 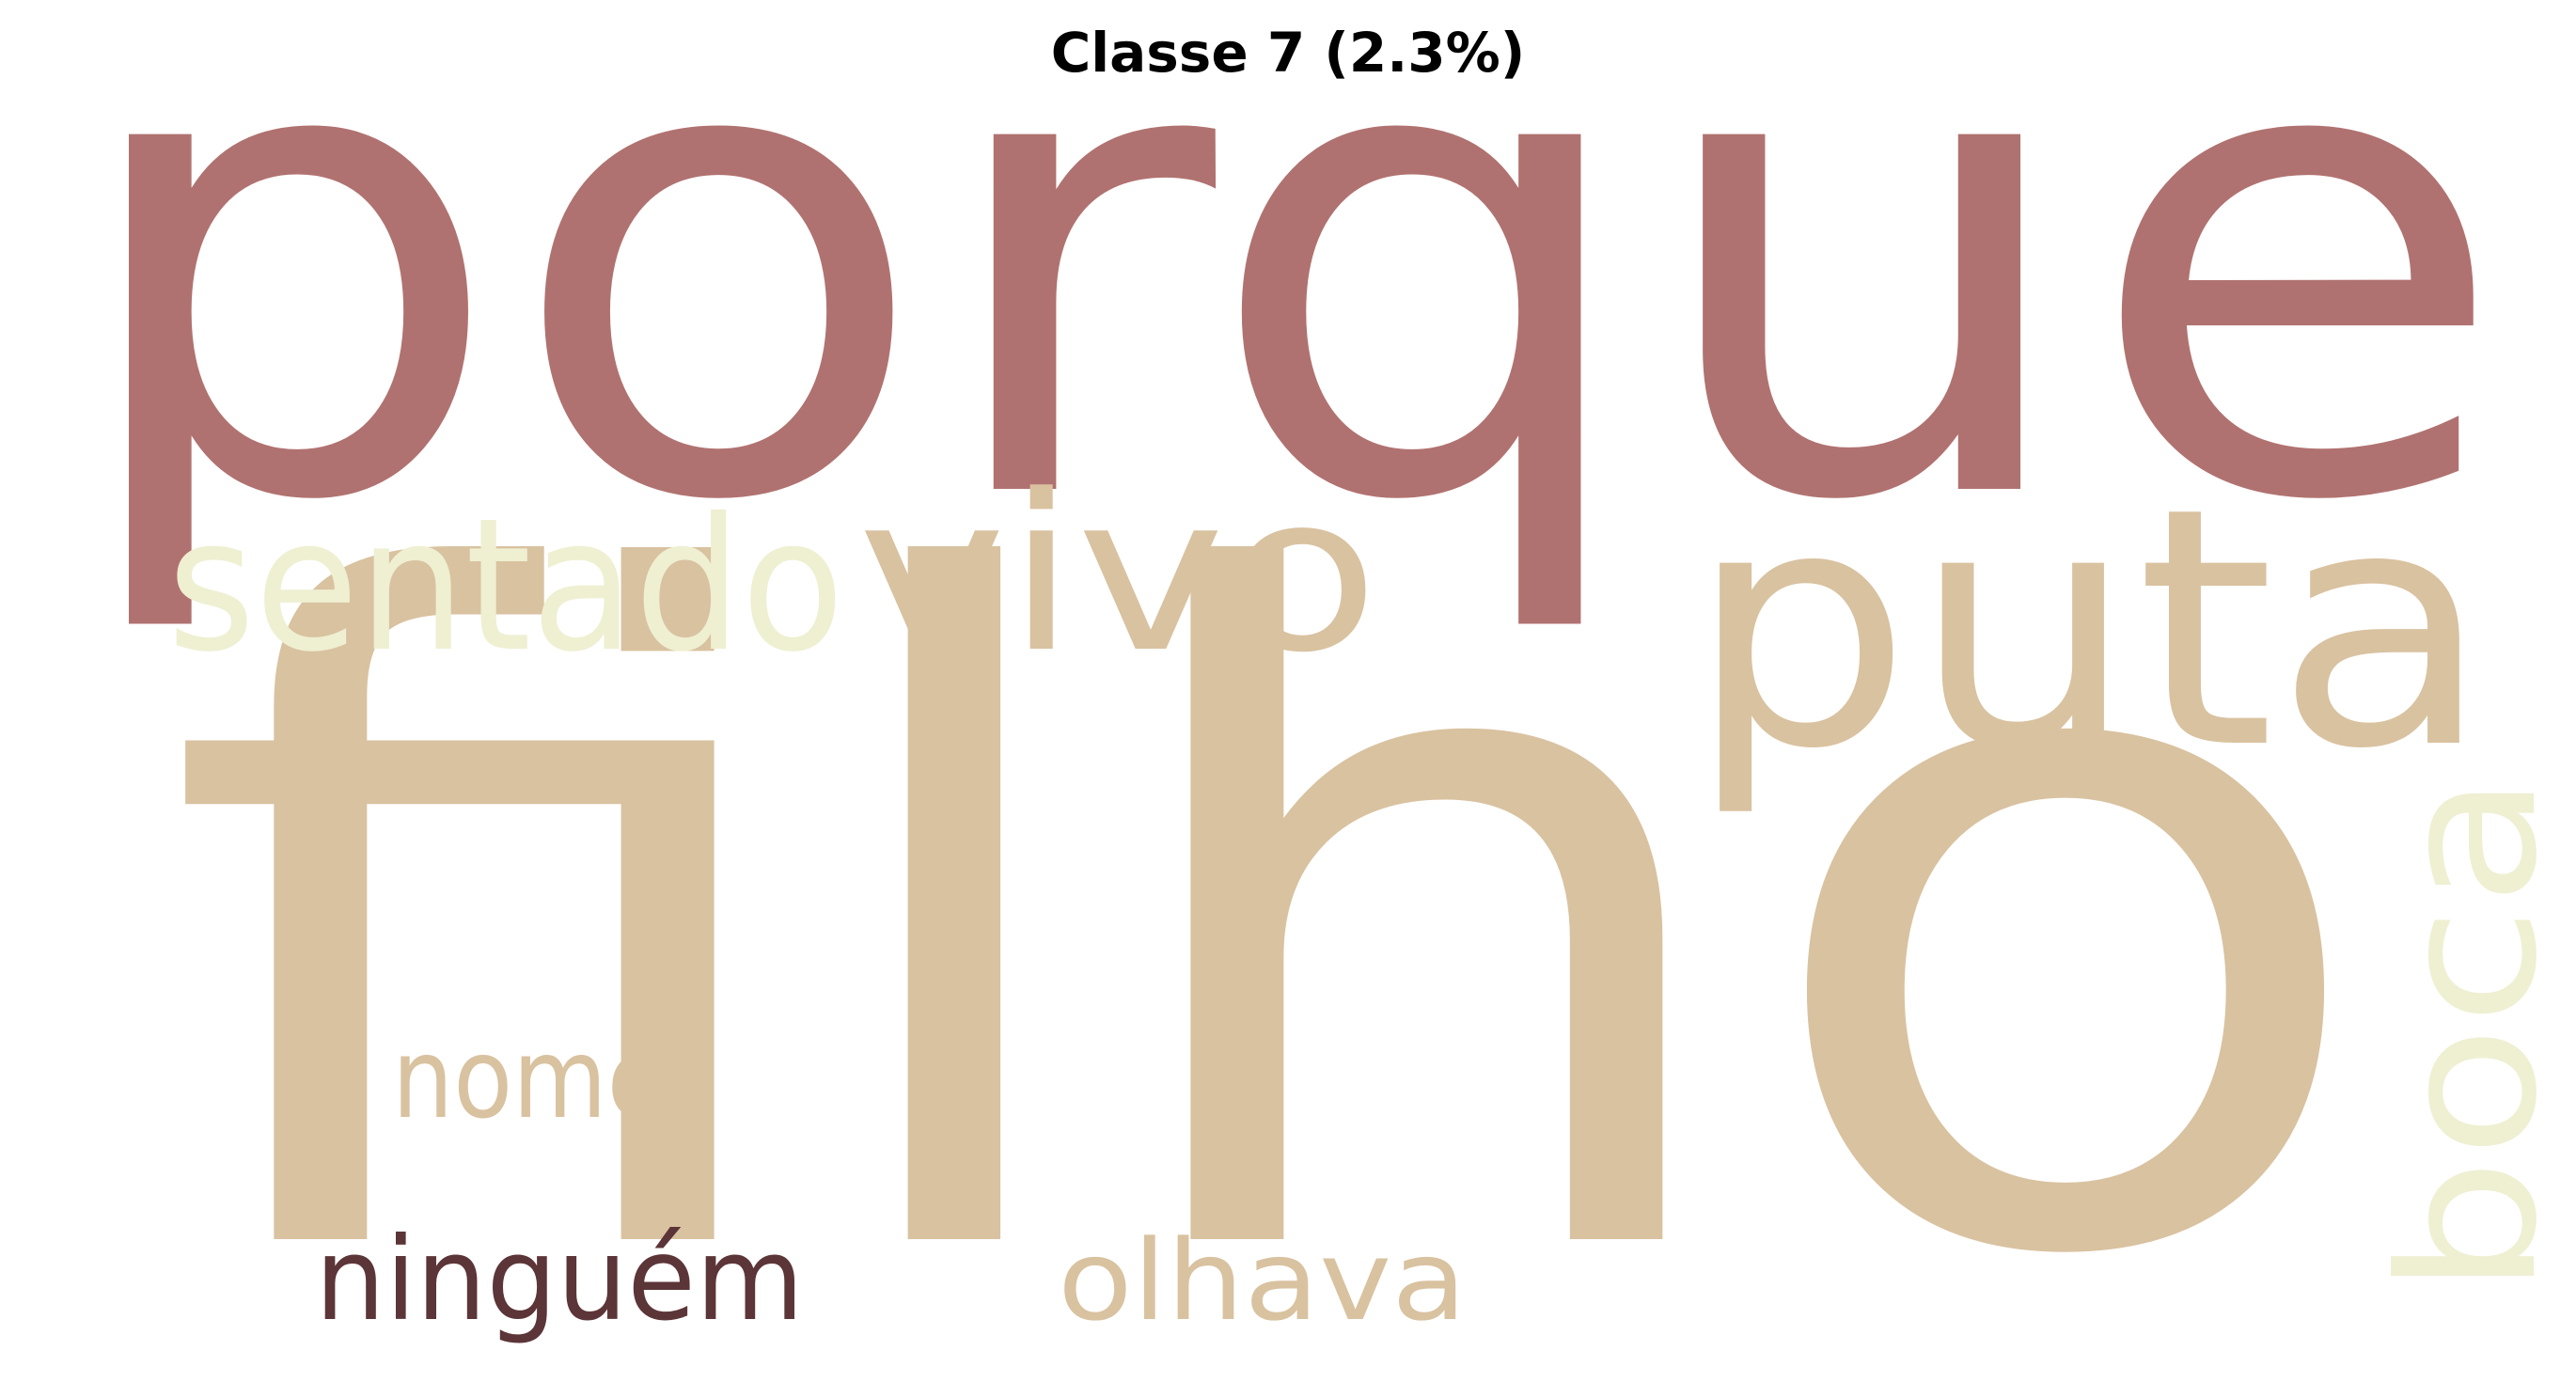 I want to click on word-ninguem: ninguém, so click(x=560, y=1279).